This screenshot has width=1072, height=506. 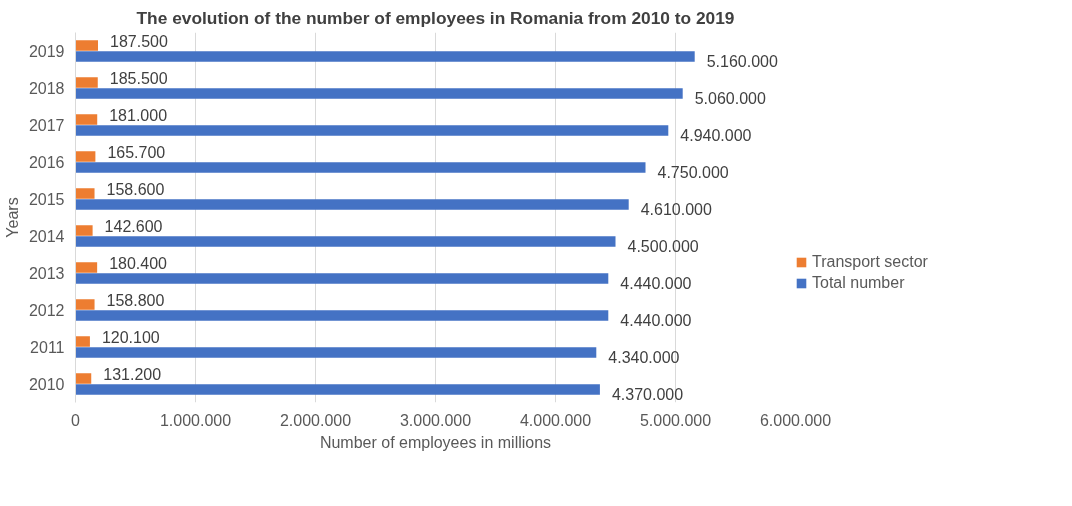 What do you see at coordinates (195, 420) in the screenshot?
I see `x-tick-label: 1.000.000` at bounding box center [195, 420].